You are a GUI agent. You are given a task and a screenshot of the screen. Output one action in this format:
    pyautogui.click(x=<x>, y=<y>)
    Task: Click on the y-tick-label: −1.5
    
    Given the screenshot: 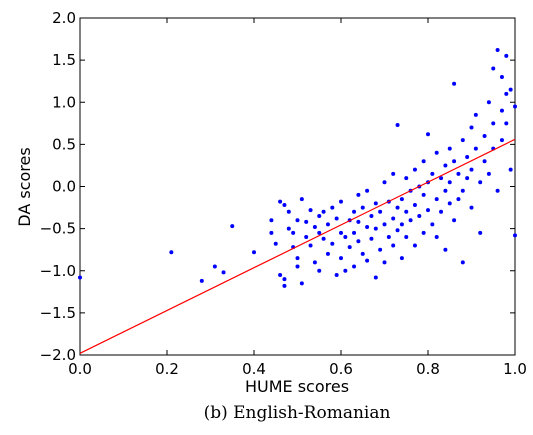 What is the action you would take?
    pyautogui.click(x=58, y=313)
    